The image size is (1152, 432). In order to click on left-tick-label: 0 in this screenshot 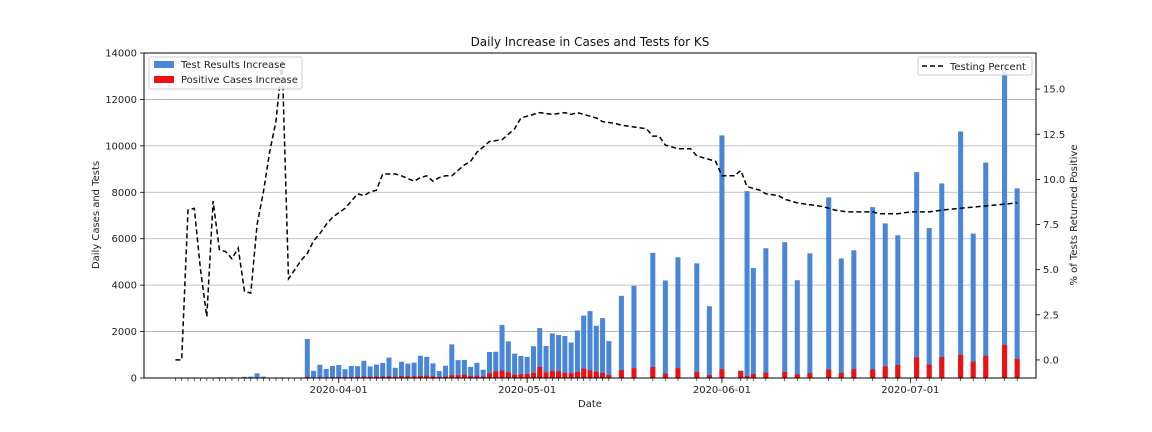, I will do `click(134, 379)`.